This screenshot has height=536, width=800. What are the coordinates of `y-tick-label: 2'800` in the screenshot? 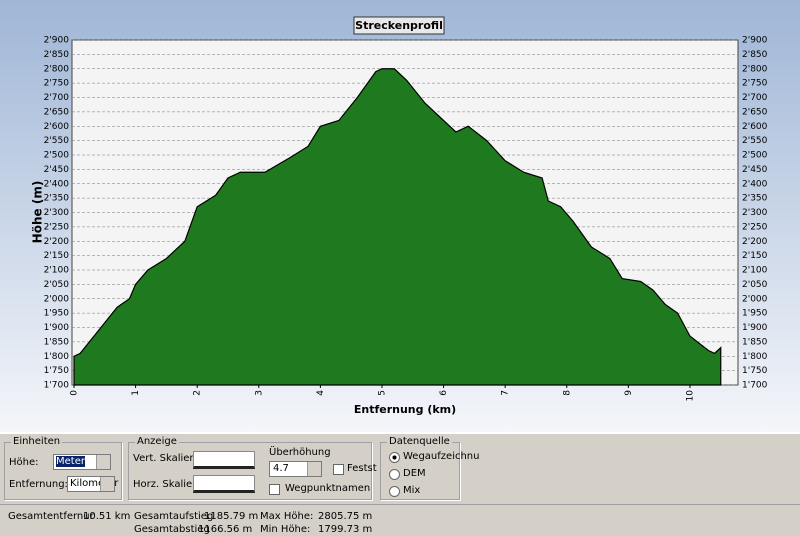 It's located at (57, 69).